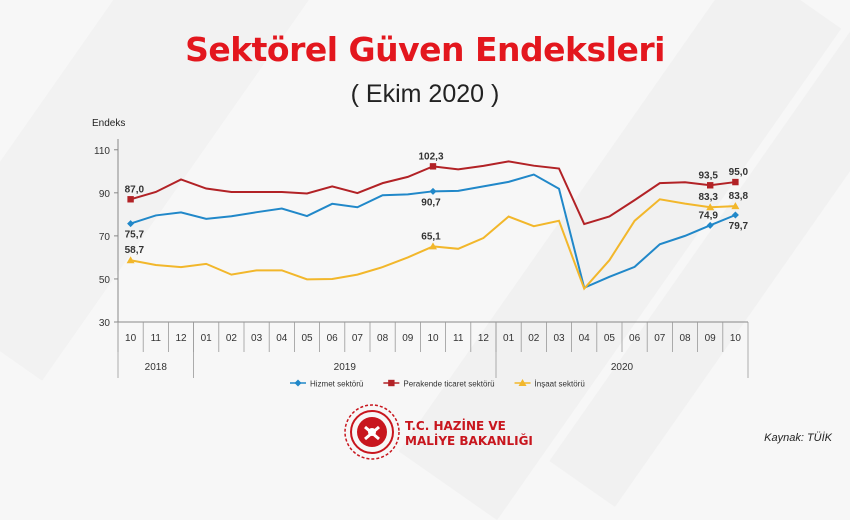 This screenshot has width=850, height=520. I want to click on y-tick-label: 70, so click(105, 237).